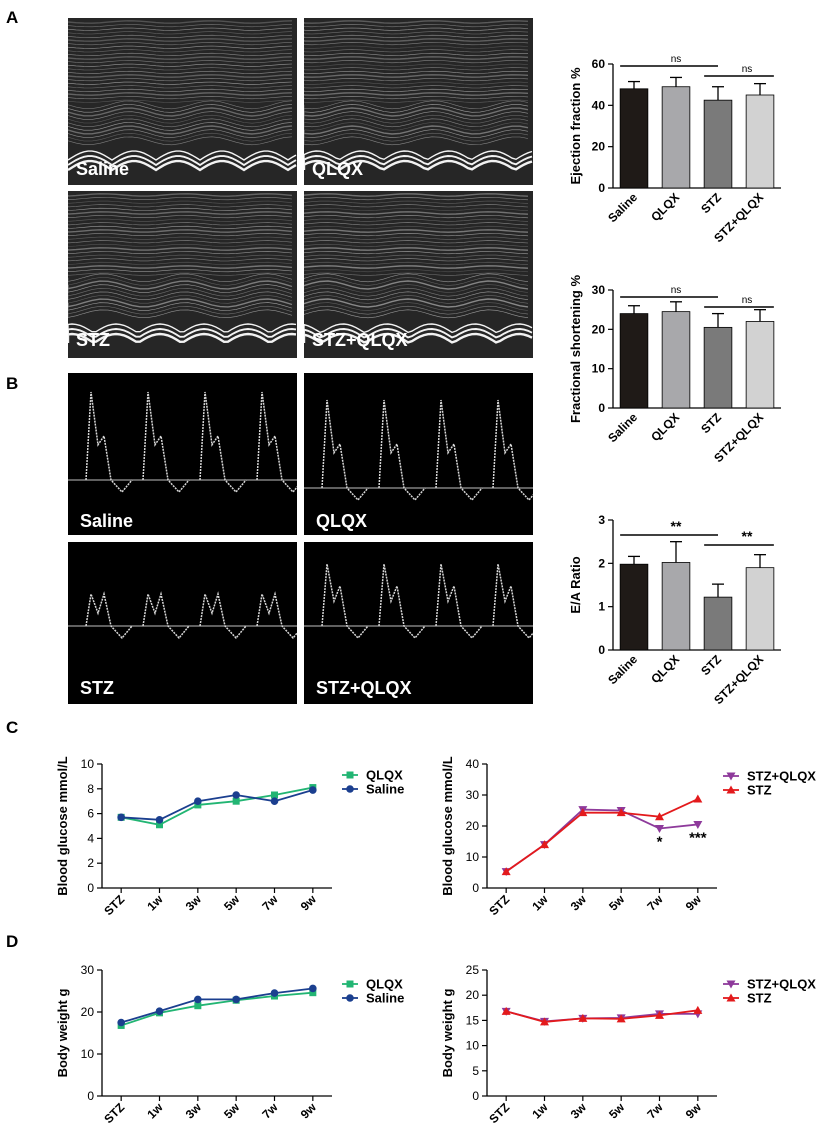 This screenshot has height=1132, width=829. Describe the element at coordinates (475, 1071) in the screenshot. I see `y-tick-label: 5` at that location.